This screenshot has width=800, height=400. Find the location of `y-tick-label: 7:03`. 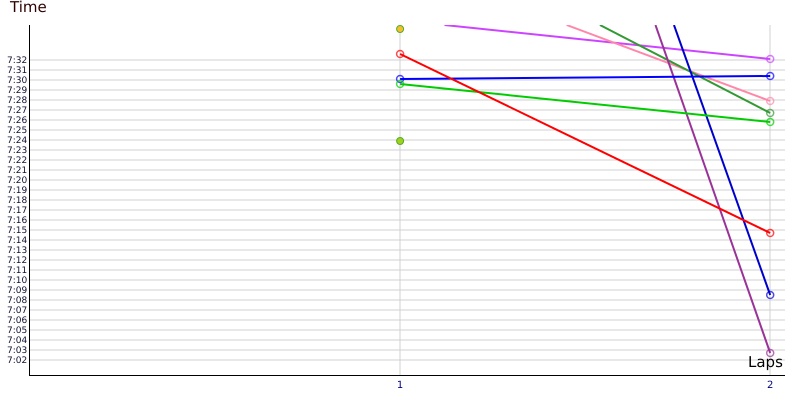

y-tick-label: 7:03 is located at coordinates (17, 351).